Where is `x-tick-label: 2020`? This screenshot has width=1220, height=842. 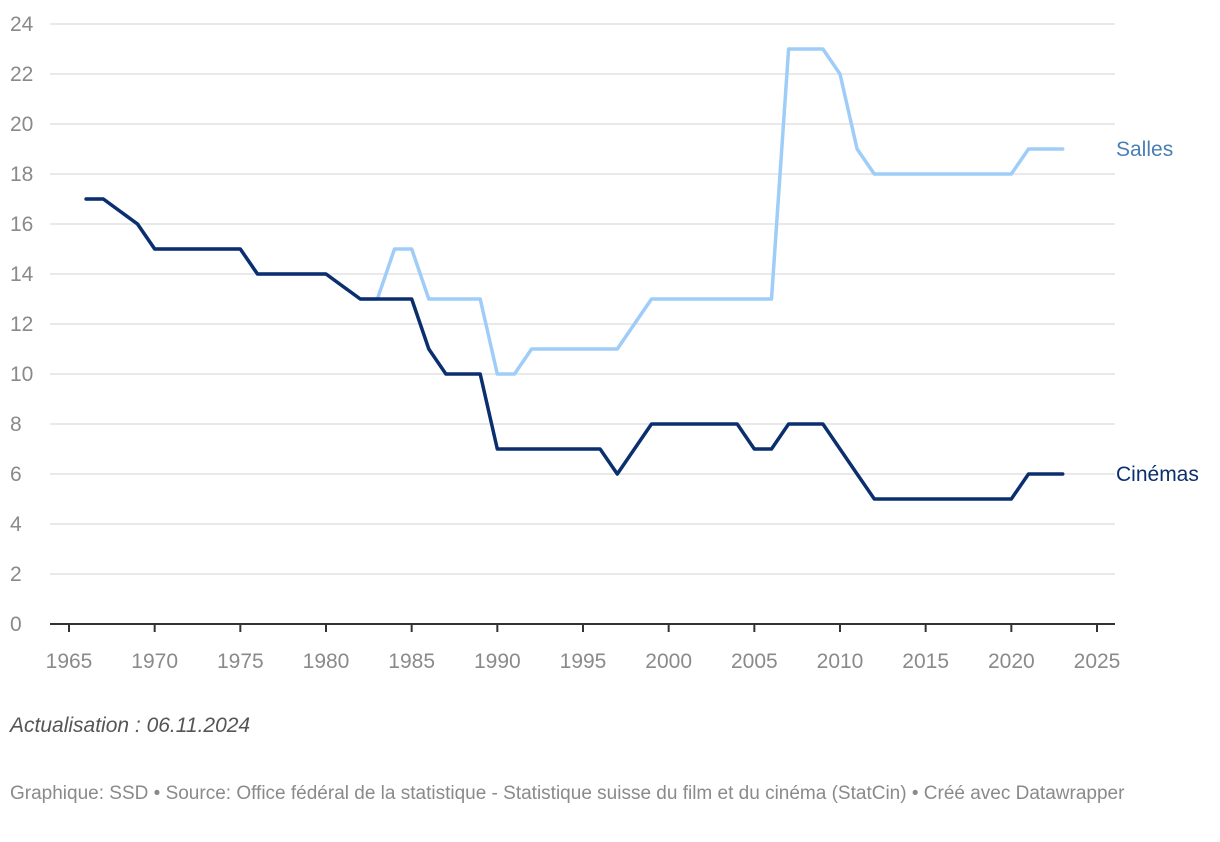 x-tick-label: 2020 is located at coordinates (1011, 661).